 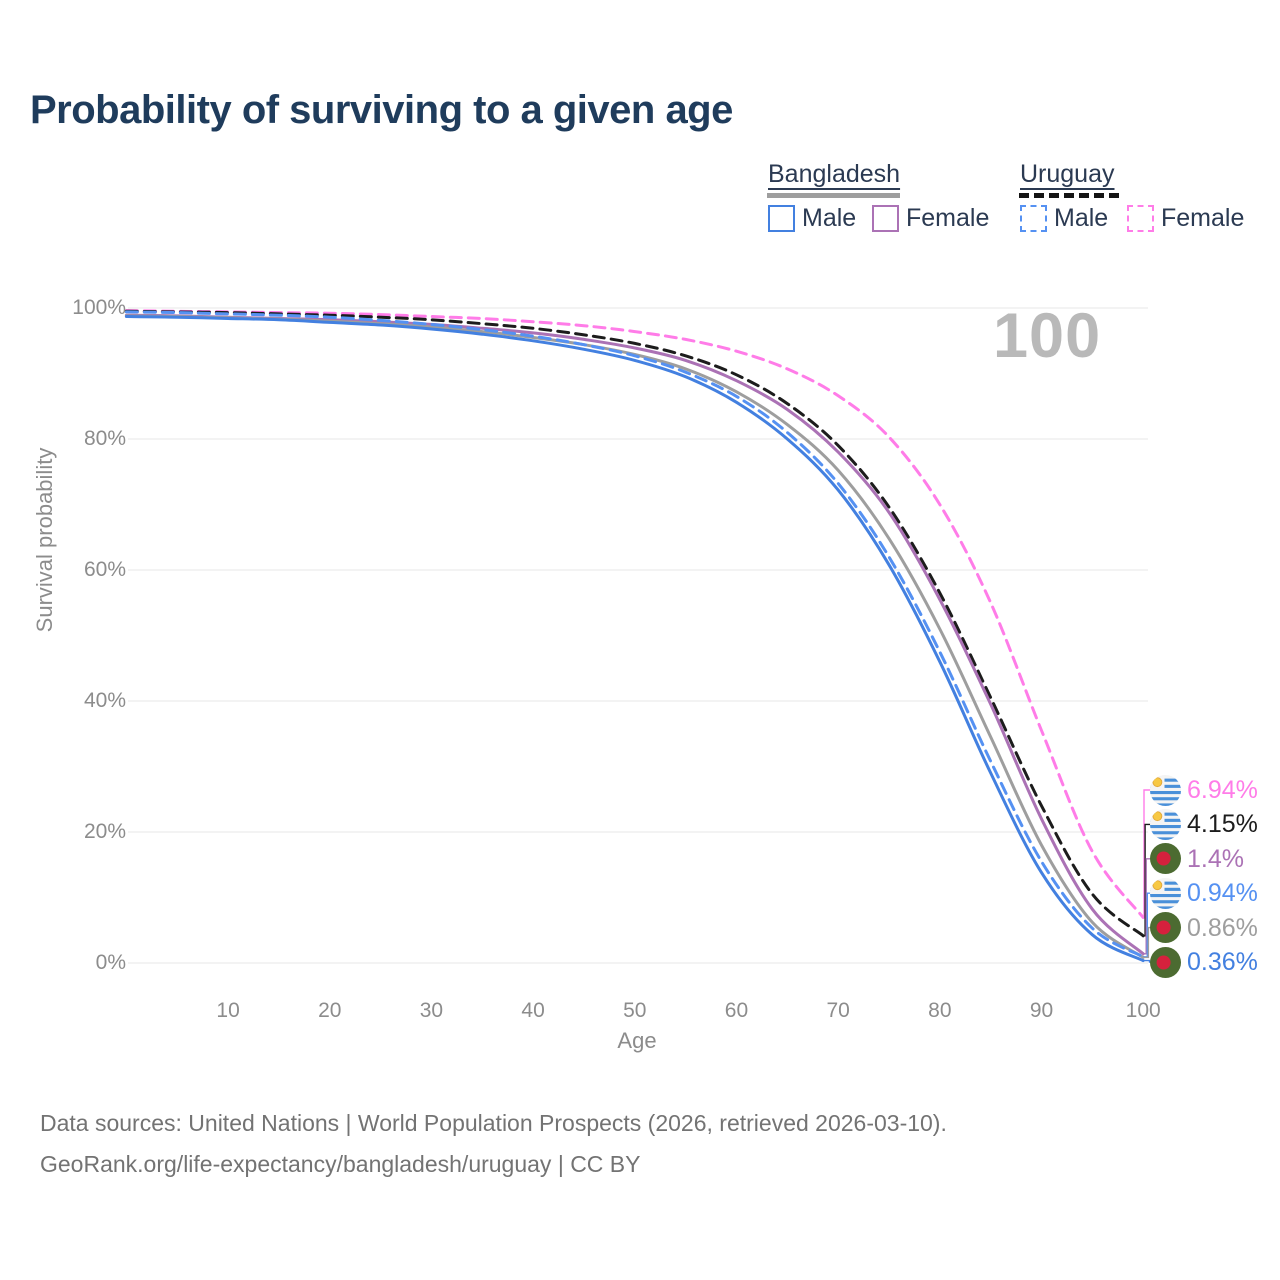 I want to click on end-label-bangladesh-female: 1.4%, so click(x=1197, y=859).